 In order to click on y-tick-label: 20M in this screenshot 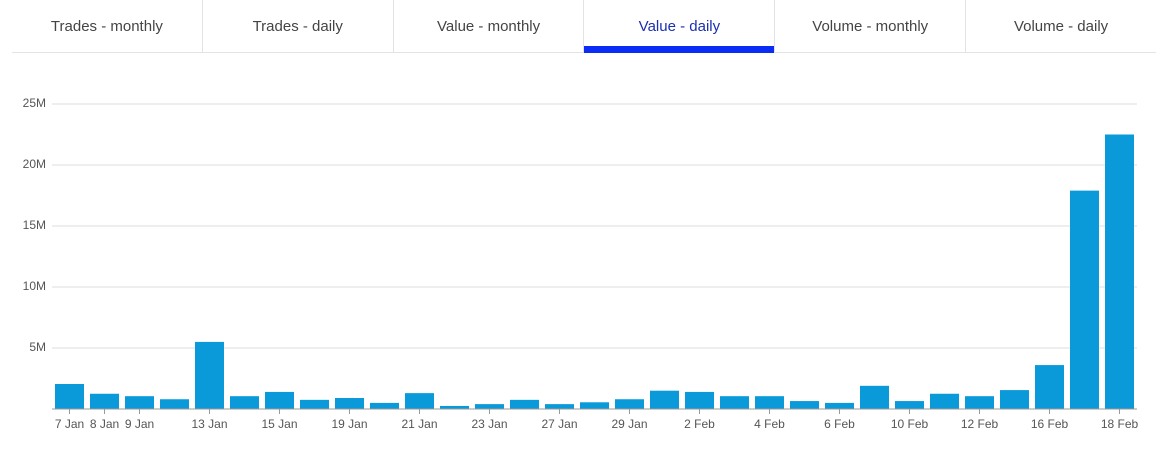, I will do `click(34, 164)`.